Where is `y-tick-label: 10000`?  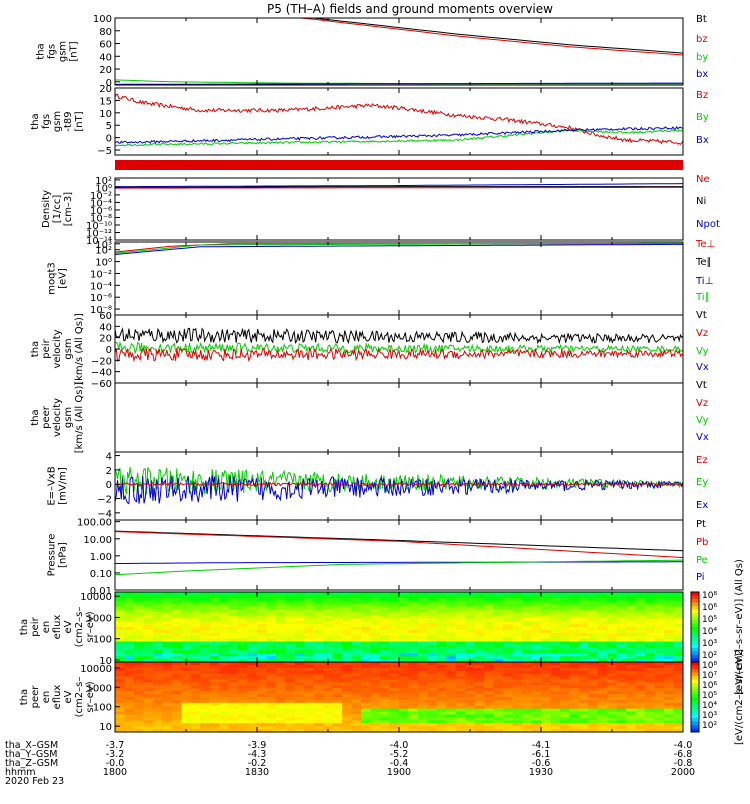
y-tick-label: 10000 is located at coordinates (96, 597).